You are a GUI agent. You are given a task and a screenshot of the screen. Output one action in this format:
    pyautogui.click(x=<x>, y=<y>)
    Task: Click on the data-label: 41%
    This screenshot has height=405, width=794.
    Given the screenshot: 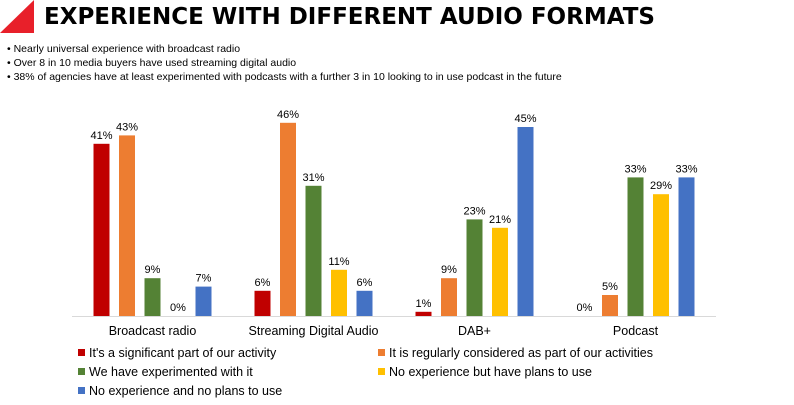 What is the action you would take?
    pyautogui.click(x=101, y=136)
    